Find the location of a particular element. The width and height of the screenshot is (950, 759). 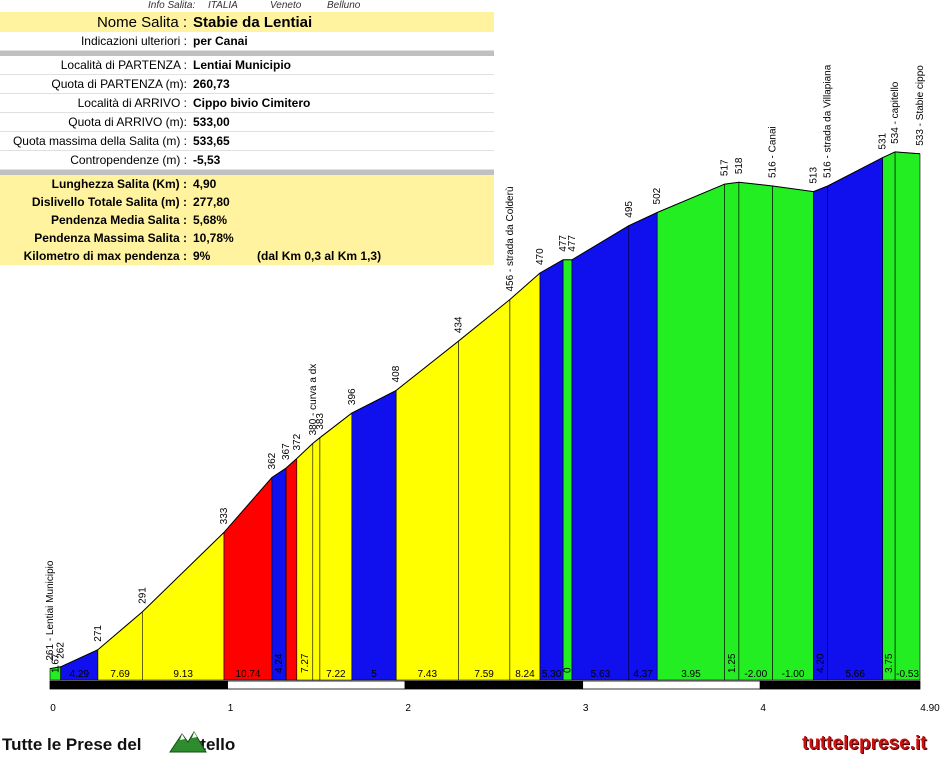

slope-label: -0.53 is located at coordinates (907, 674).